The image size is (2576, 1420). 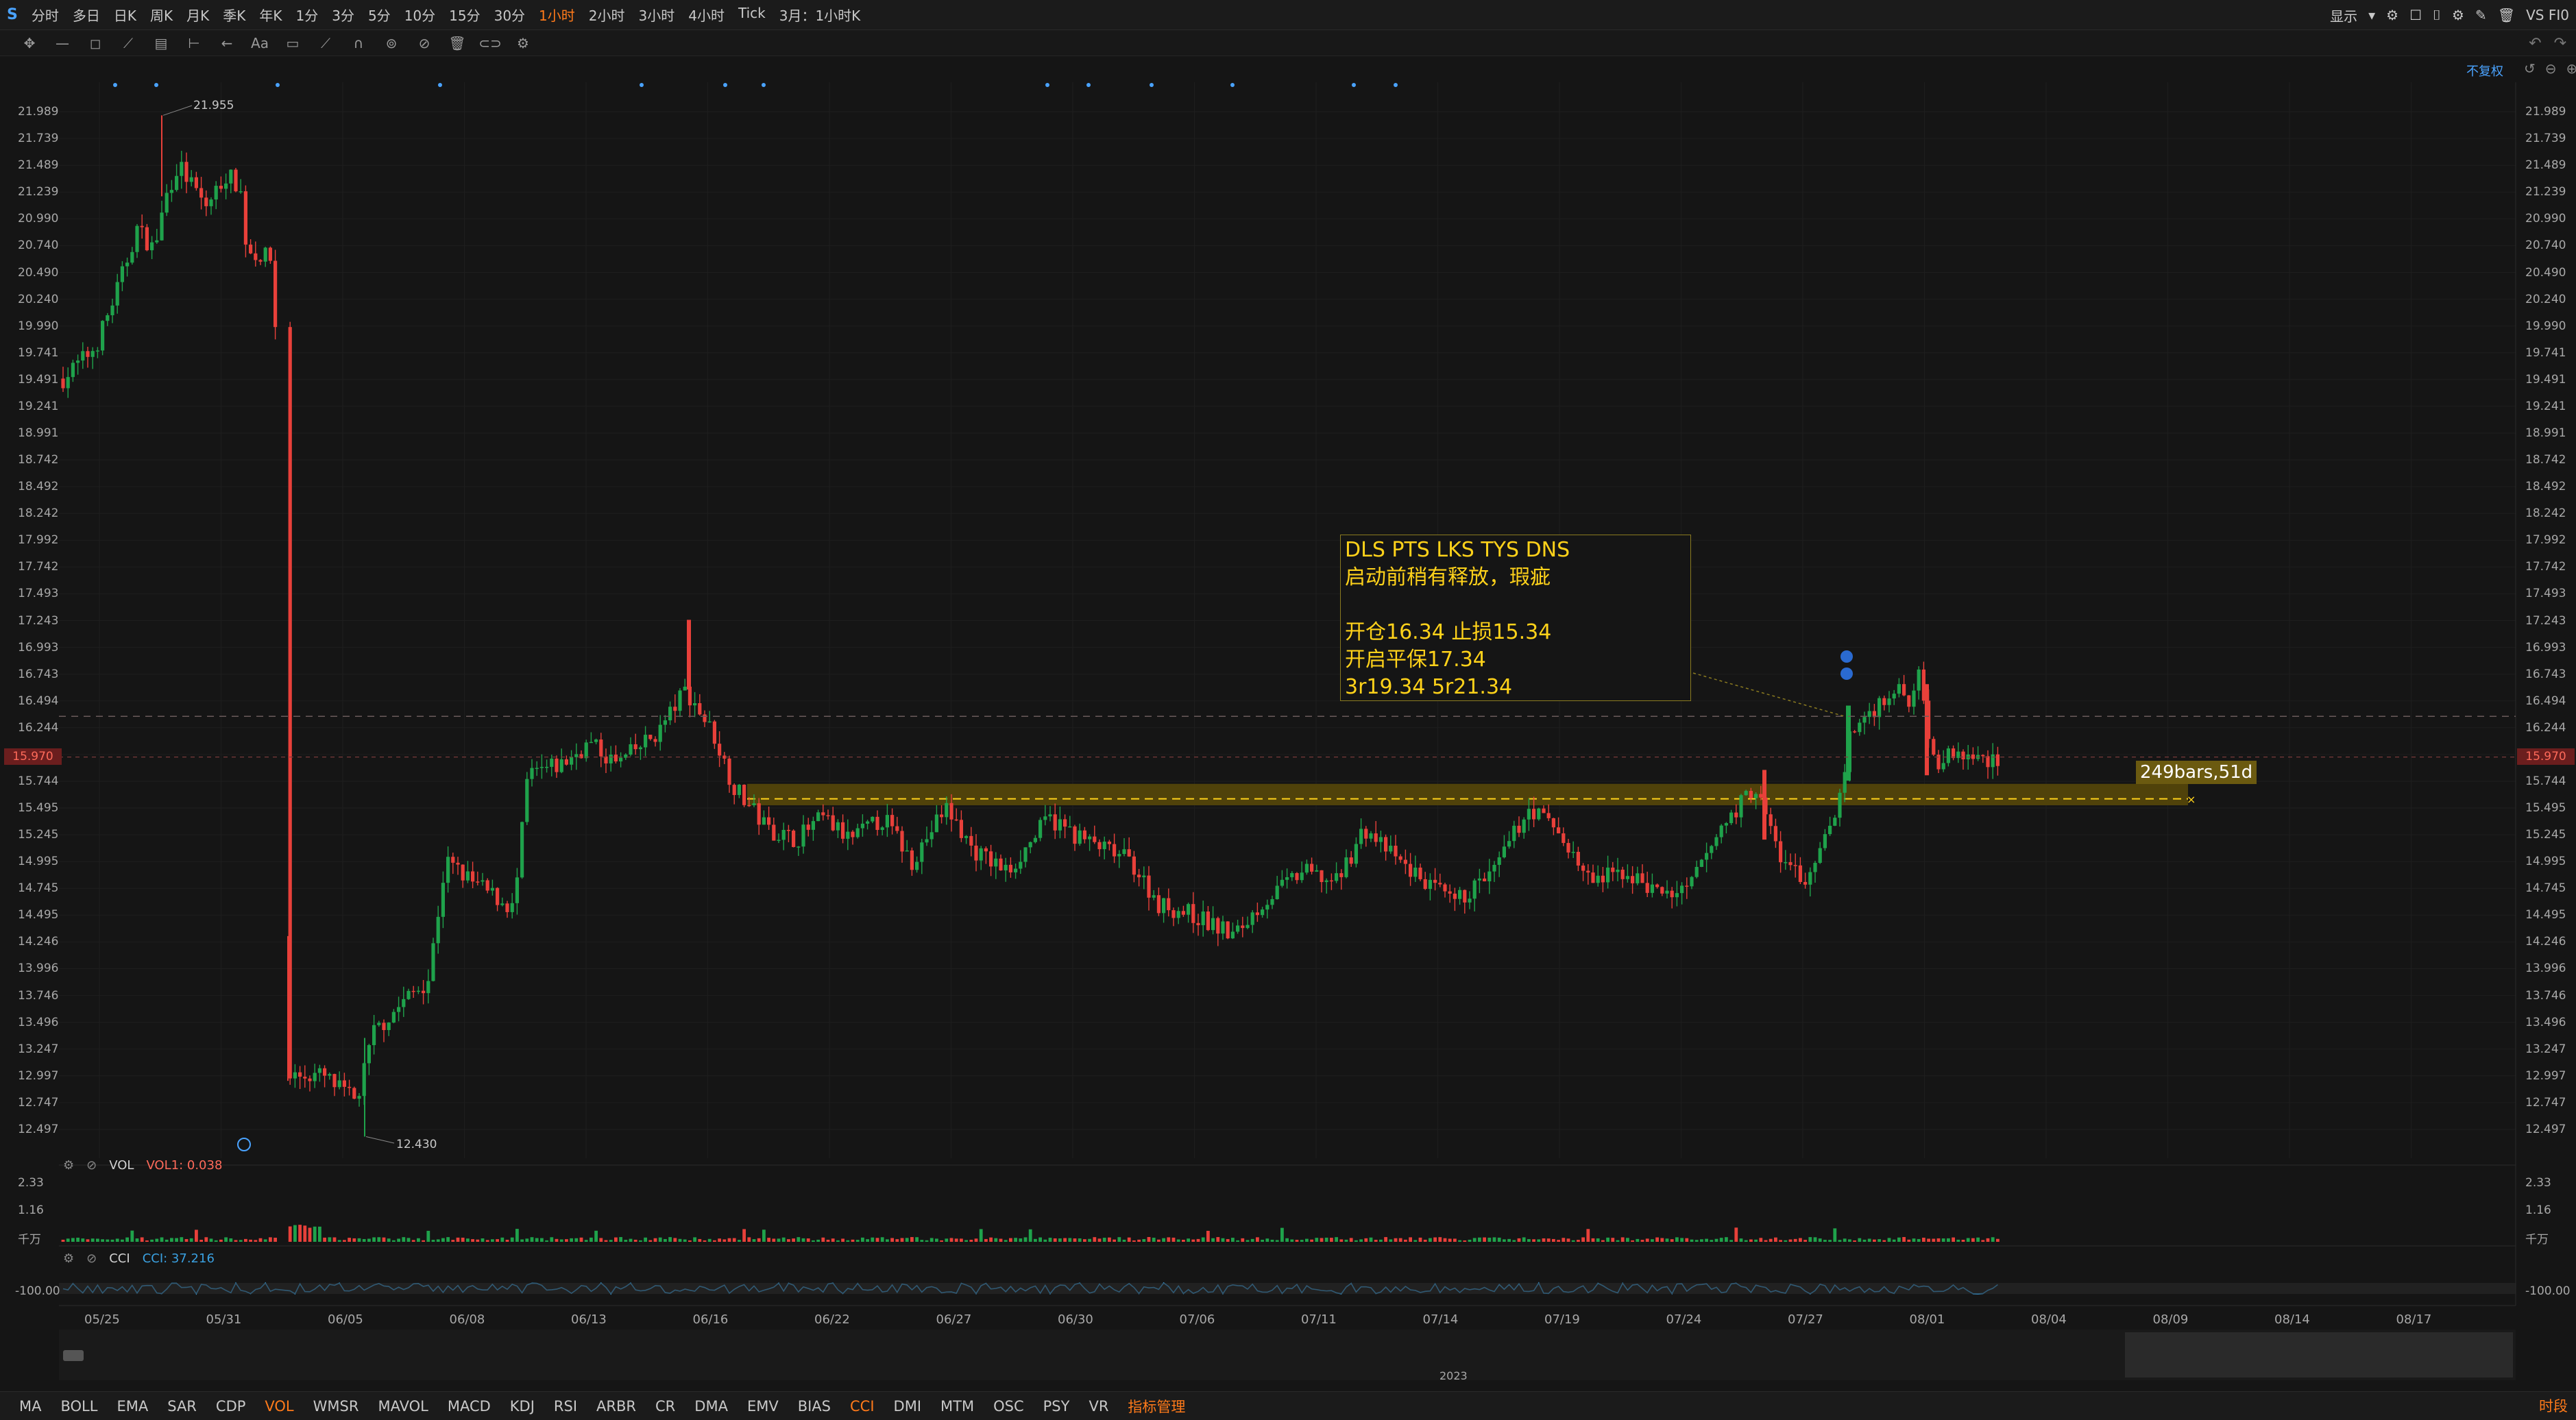 What do you see at coordinates (343, 16) in the screenshot?
I see `period-tab: 3分` at bounding box center [343, 16].